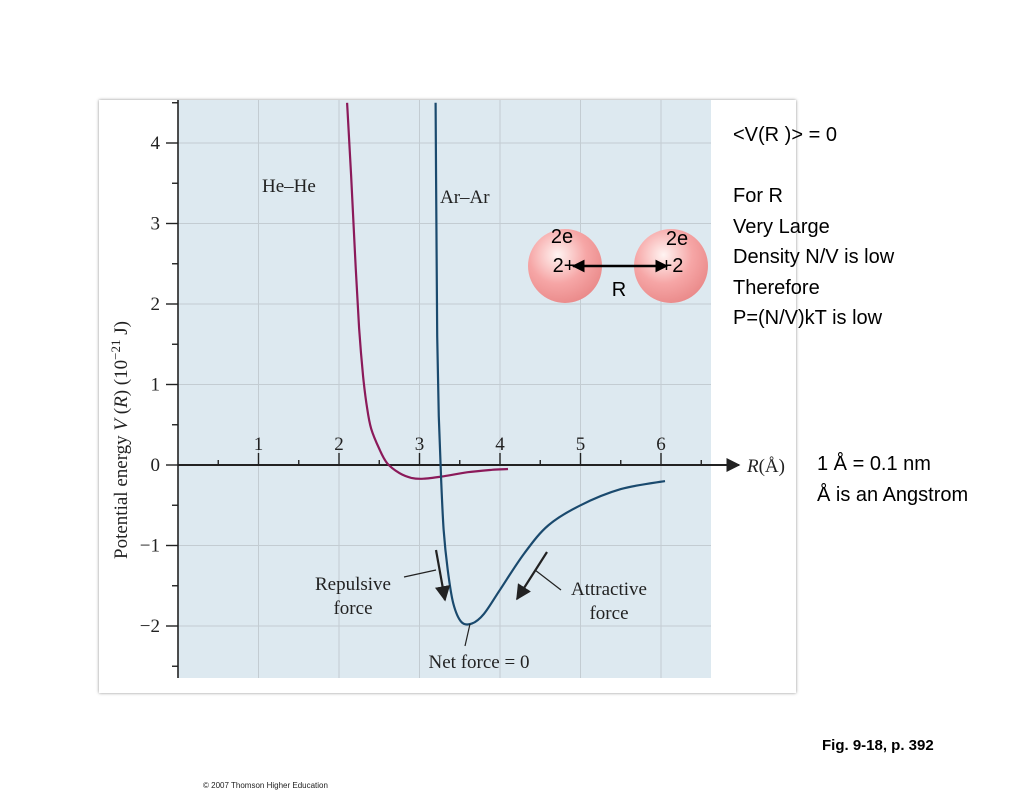 This screenshot has height=790, width=1024. I want to click on y-tick-label: 1, so click(156, 385).